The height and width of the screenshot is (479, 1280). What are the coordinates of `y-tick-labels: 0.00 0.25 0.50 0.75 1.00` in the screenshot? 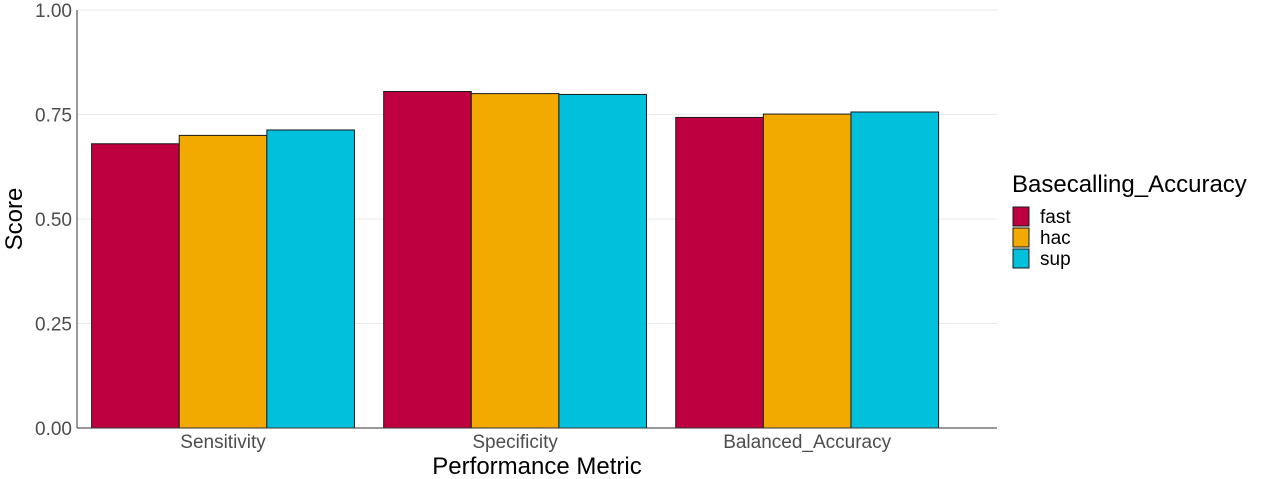 It's located at (53, 220).